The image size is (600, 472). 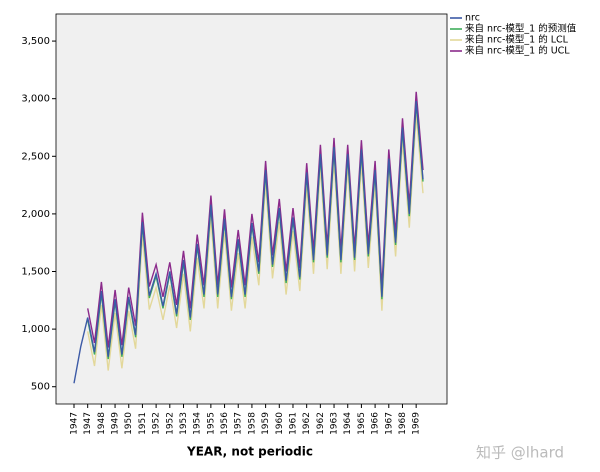 What do you see at coordinates (239, 423) in the screenshot?
I see `x-tick-label: 1957` at bounding box center [239, 423].